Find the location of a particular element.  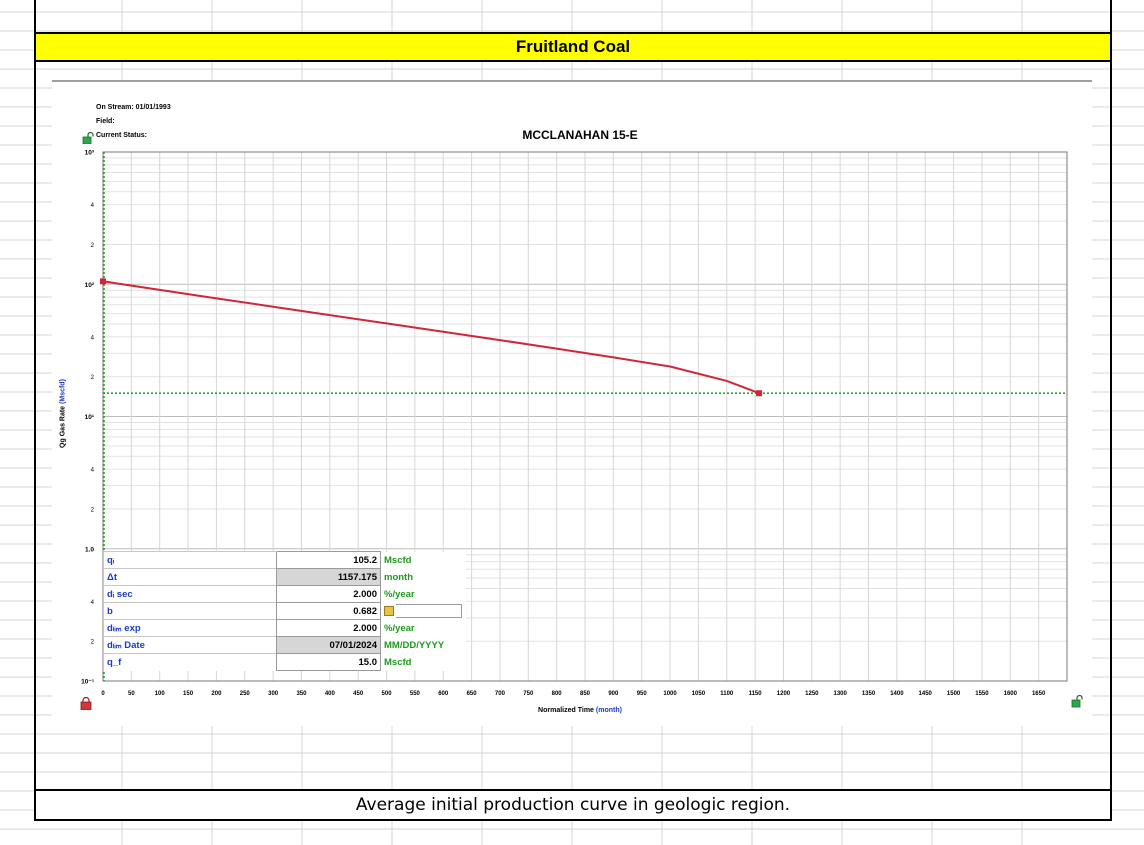

x-tick-label: 1350 is located at coordinates (869, 694).